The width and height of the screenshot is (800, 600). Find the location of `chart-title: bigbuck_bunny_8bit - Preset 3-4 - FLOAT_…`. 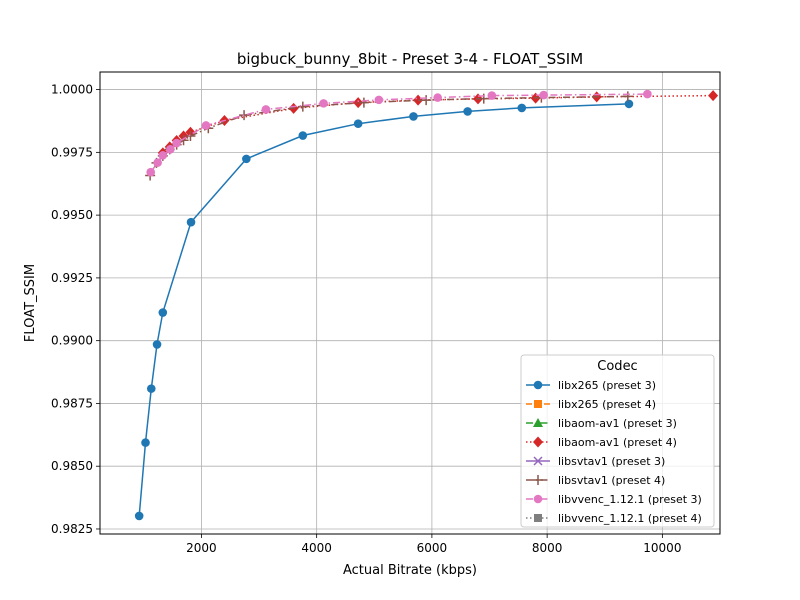

chart-title: bigbuck_bunny_8bit - Preset 3-4 - FLOAT_… is located at coordinates (410, 59).